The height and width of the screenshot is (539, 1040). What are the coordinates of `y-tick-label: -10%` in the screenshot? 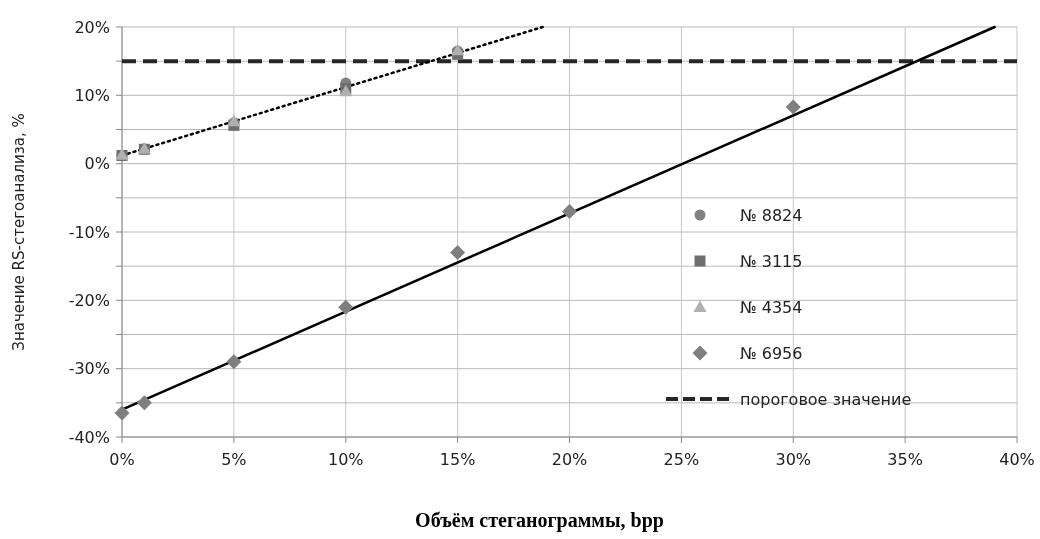 It's located at (89, 232).